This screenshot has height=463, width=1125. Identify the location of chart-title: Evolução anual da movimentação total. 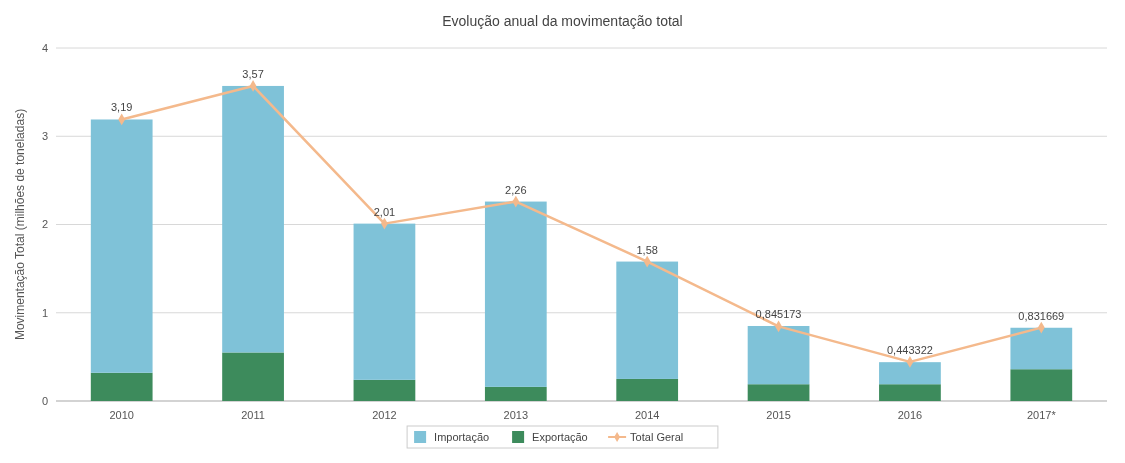
(562, 21).